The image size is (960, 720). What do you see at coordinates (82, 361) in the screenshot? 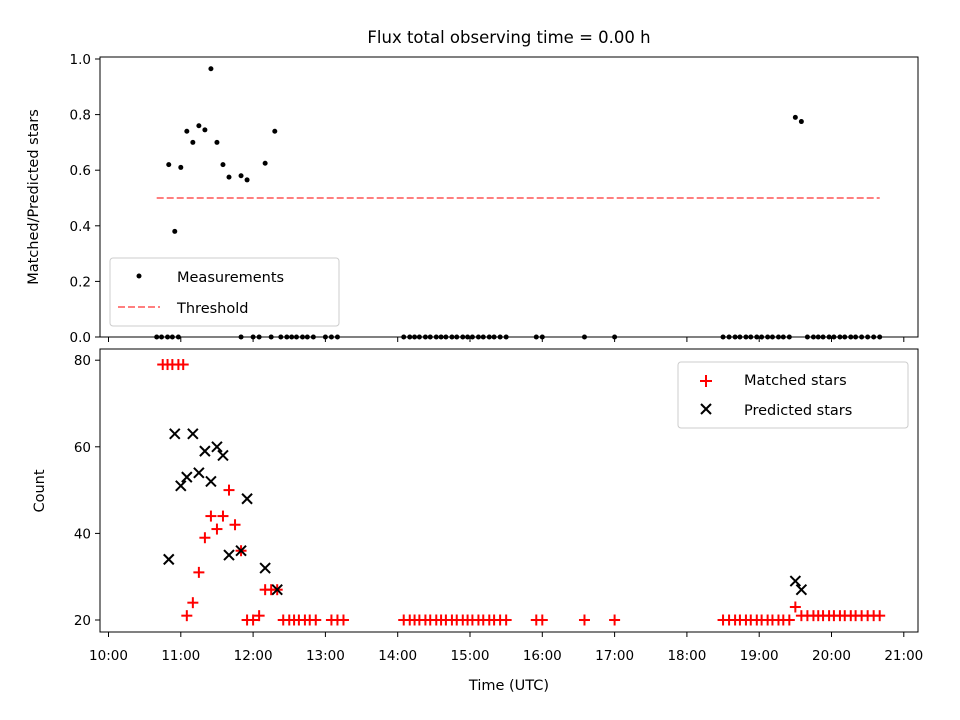
I see `bottom-y-tick-label: 80` at bounding box center [82, 361].